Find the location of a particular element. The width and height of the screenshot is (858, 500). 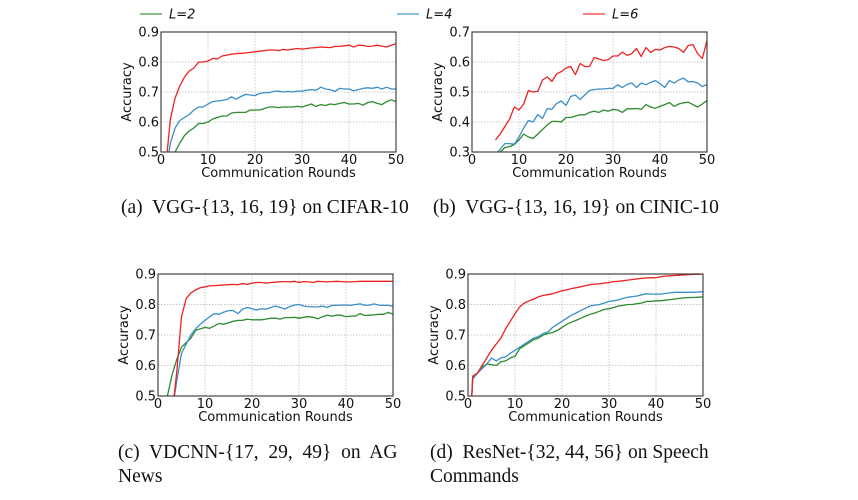

legend-item-L4: L=4 is located at coordinates (424, 15).